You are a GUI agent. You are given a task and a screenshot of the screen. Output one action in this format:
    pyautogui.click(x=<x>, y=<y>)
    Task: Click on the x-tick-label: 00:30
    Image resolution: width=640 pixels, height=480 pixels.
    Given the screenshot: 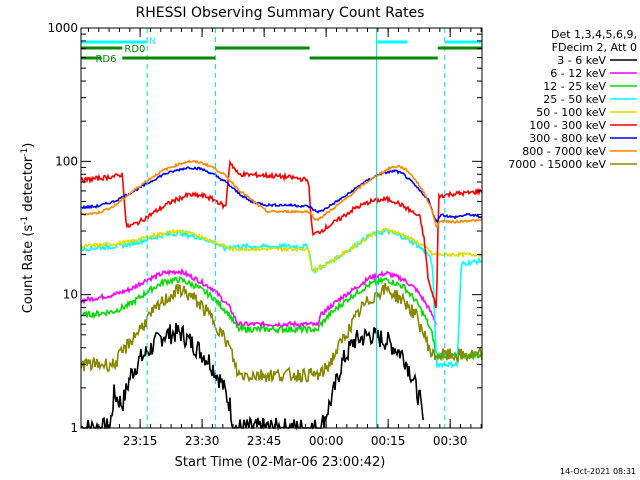 What is the action you would take?
    pyautogui.click(x=450, y=441)
    